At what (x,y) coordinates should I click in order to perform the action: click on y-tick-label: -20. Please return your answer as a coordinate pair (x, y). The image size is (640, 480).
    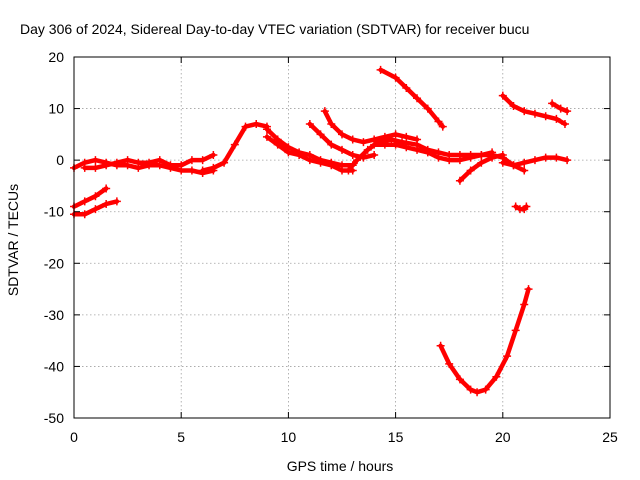
    Looking at the image, I should click on (54, 263).